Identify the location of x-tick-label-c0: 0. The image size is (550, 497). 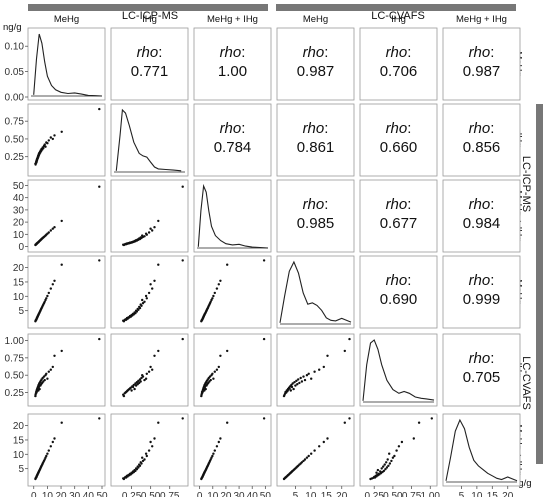
(34, 494).